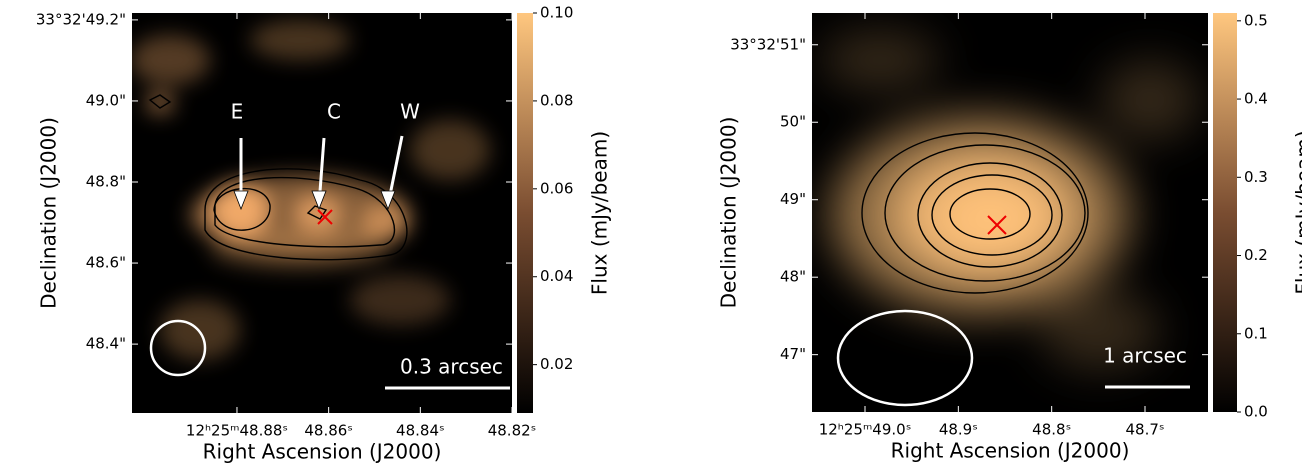 This screenshot has height=465, width=1302. Describe the element at coordinates (1256, 177) in the screenshot. I see `colorbar-tick-label: 0.3` at that location.